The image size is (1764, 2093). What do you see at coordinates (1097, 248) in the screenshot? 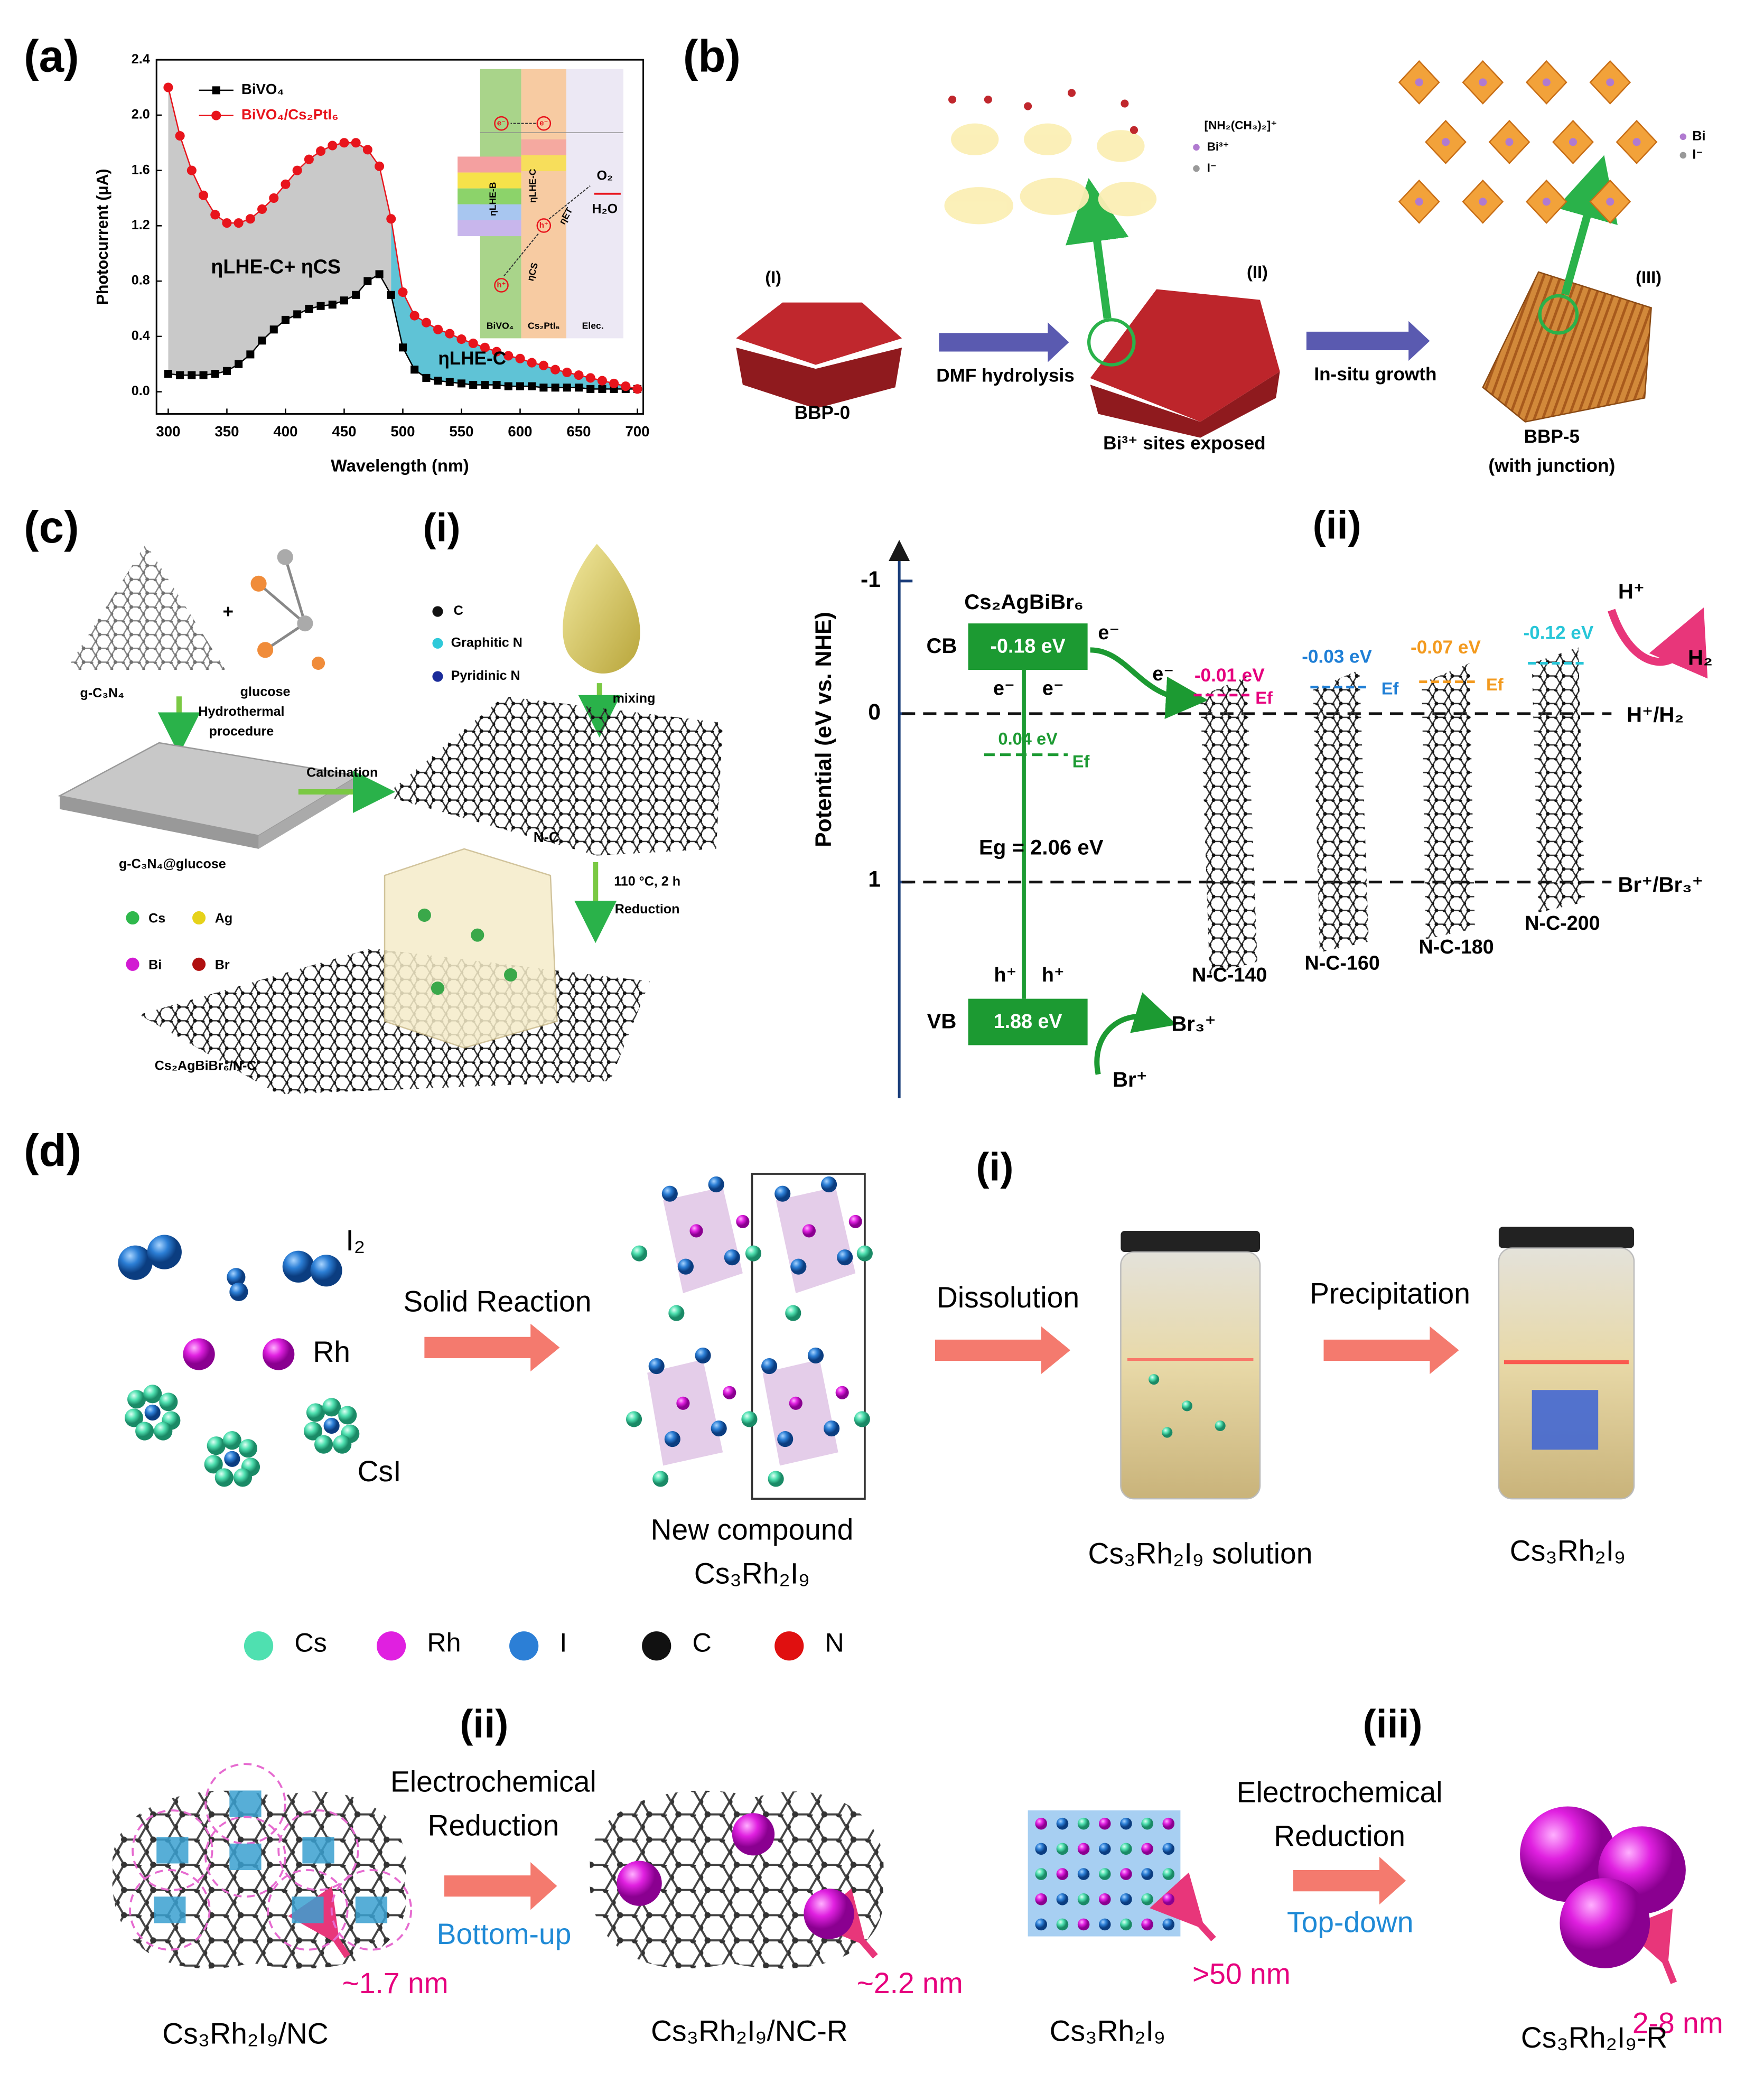
I see `illustration-line` at bounding box center [1097, 248].